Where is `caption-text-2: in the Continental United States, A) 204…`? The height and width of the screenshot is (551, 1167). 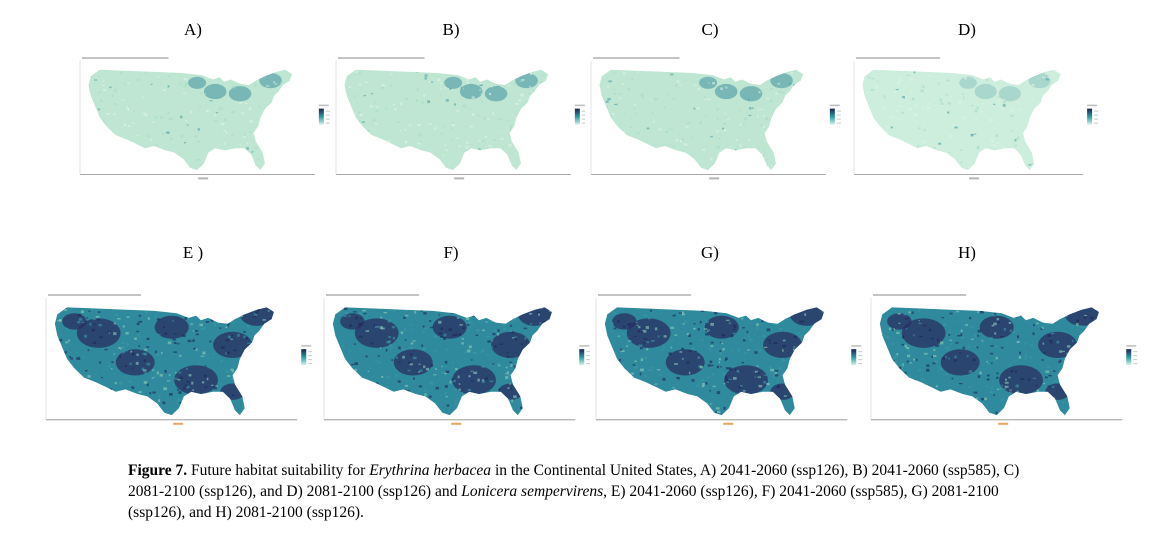 caption-text-2: in the Continental United States, A) 204… is located at coordinates (574, 481).